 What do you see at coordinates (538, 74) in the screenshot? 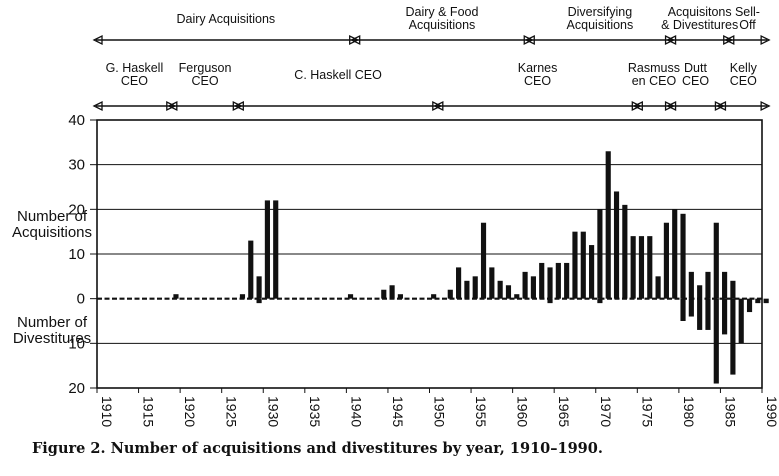
I see `ceo-label: Karnes CEO` at bounding box center [538, 74].